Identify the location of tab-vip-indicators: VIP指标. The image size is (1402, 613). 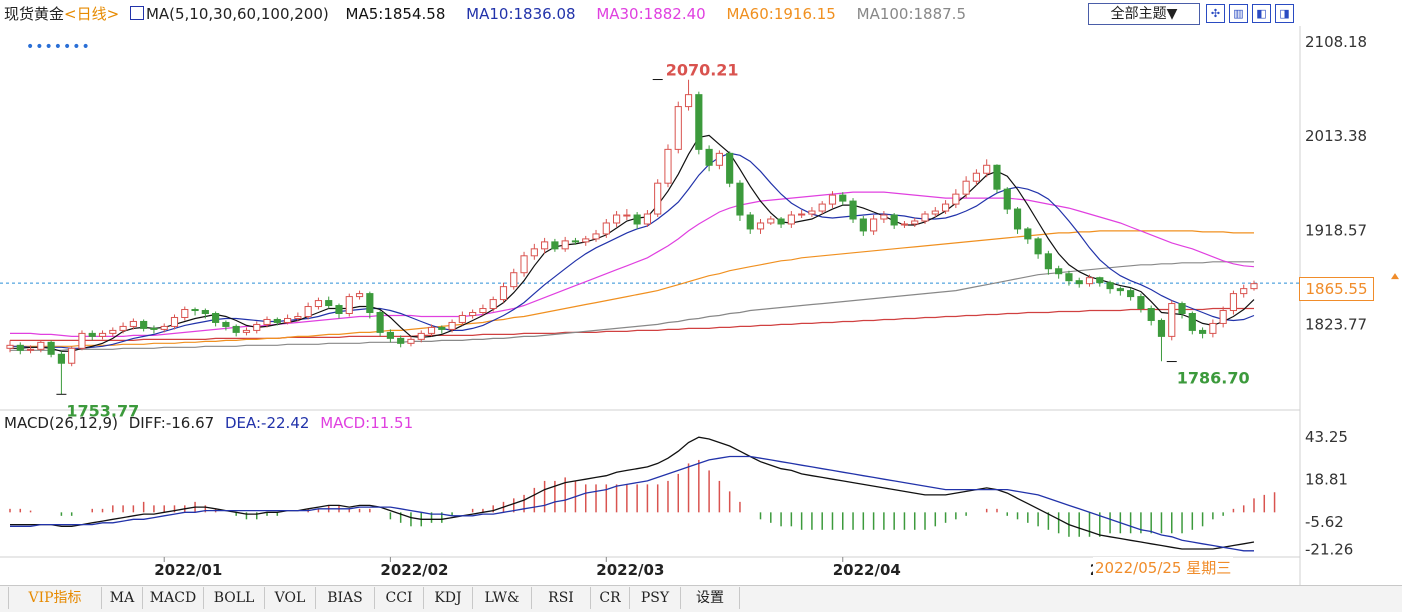
(55, 598).